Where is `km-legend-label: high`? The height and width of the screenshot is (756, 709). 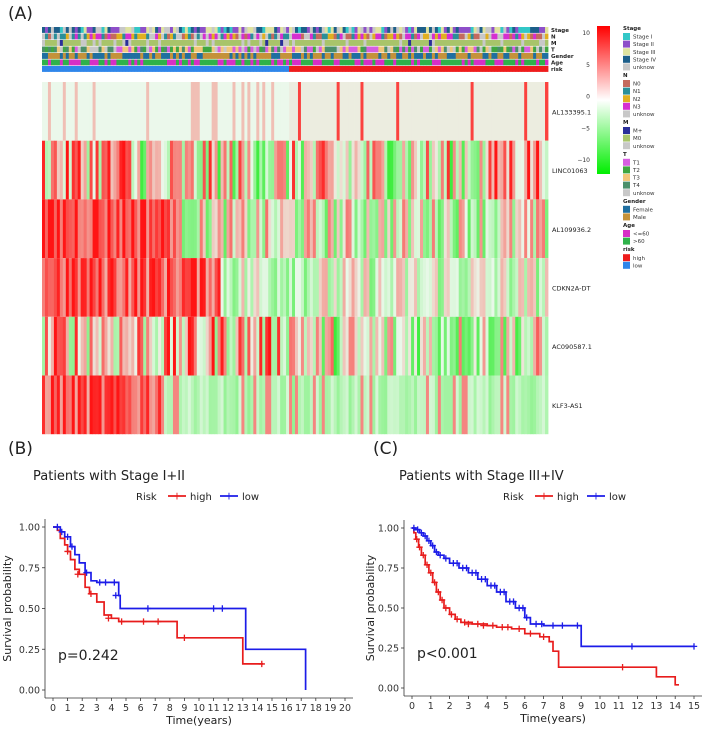 km-legend-label: high is located at coordinates (568, 497).